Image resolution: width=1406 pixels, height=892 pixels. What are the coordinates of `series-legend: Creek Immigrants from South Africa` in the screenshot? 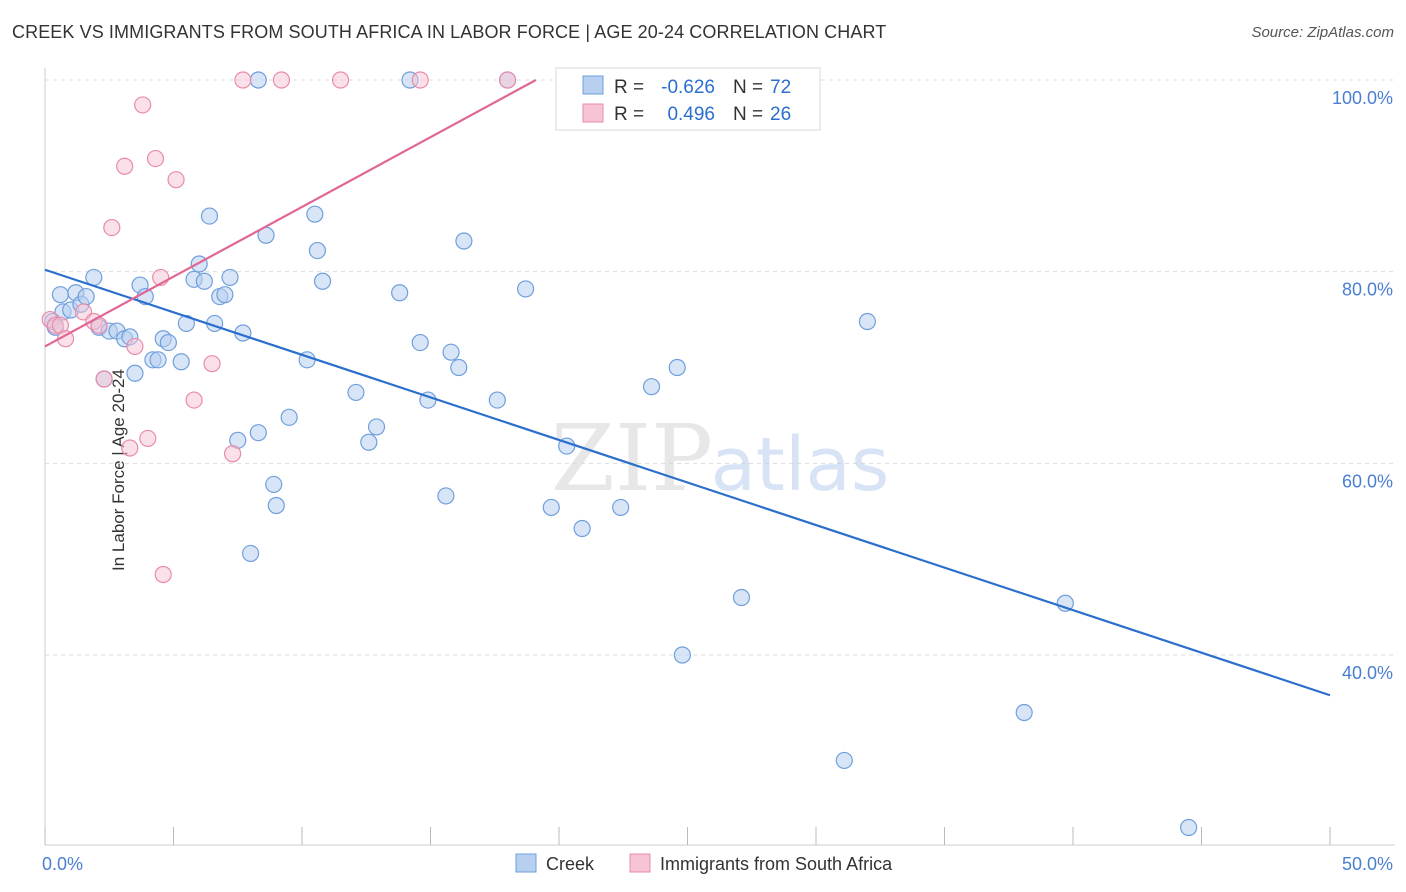 It's located at (704, 863).